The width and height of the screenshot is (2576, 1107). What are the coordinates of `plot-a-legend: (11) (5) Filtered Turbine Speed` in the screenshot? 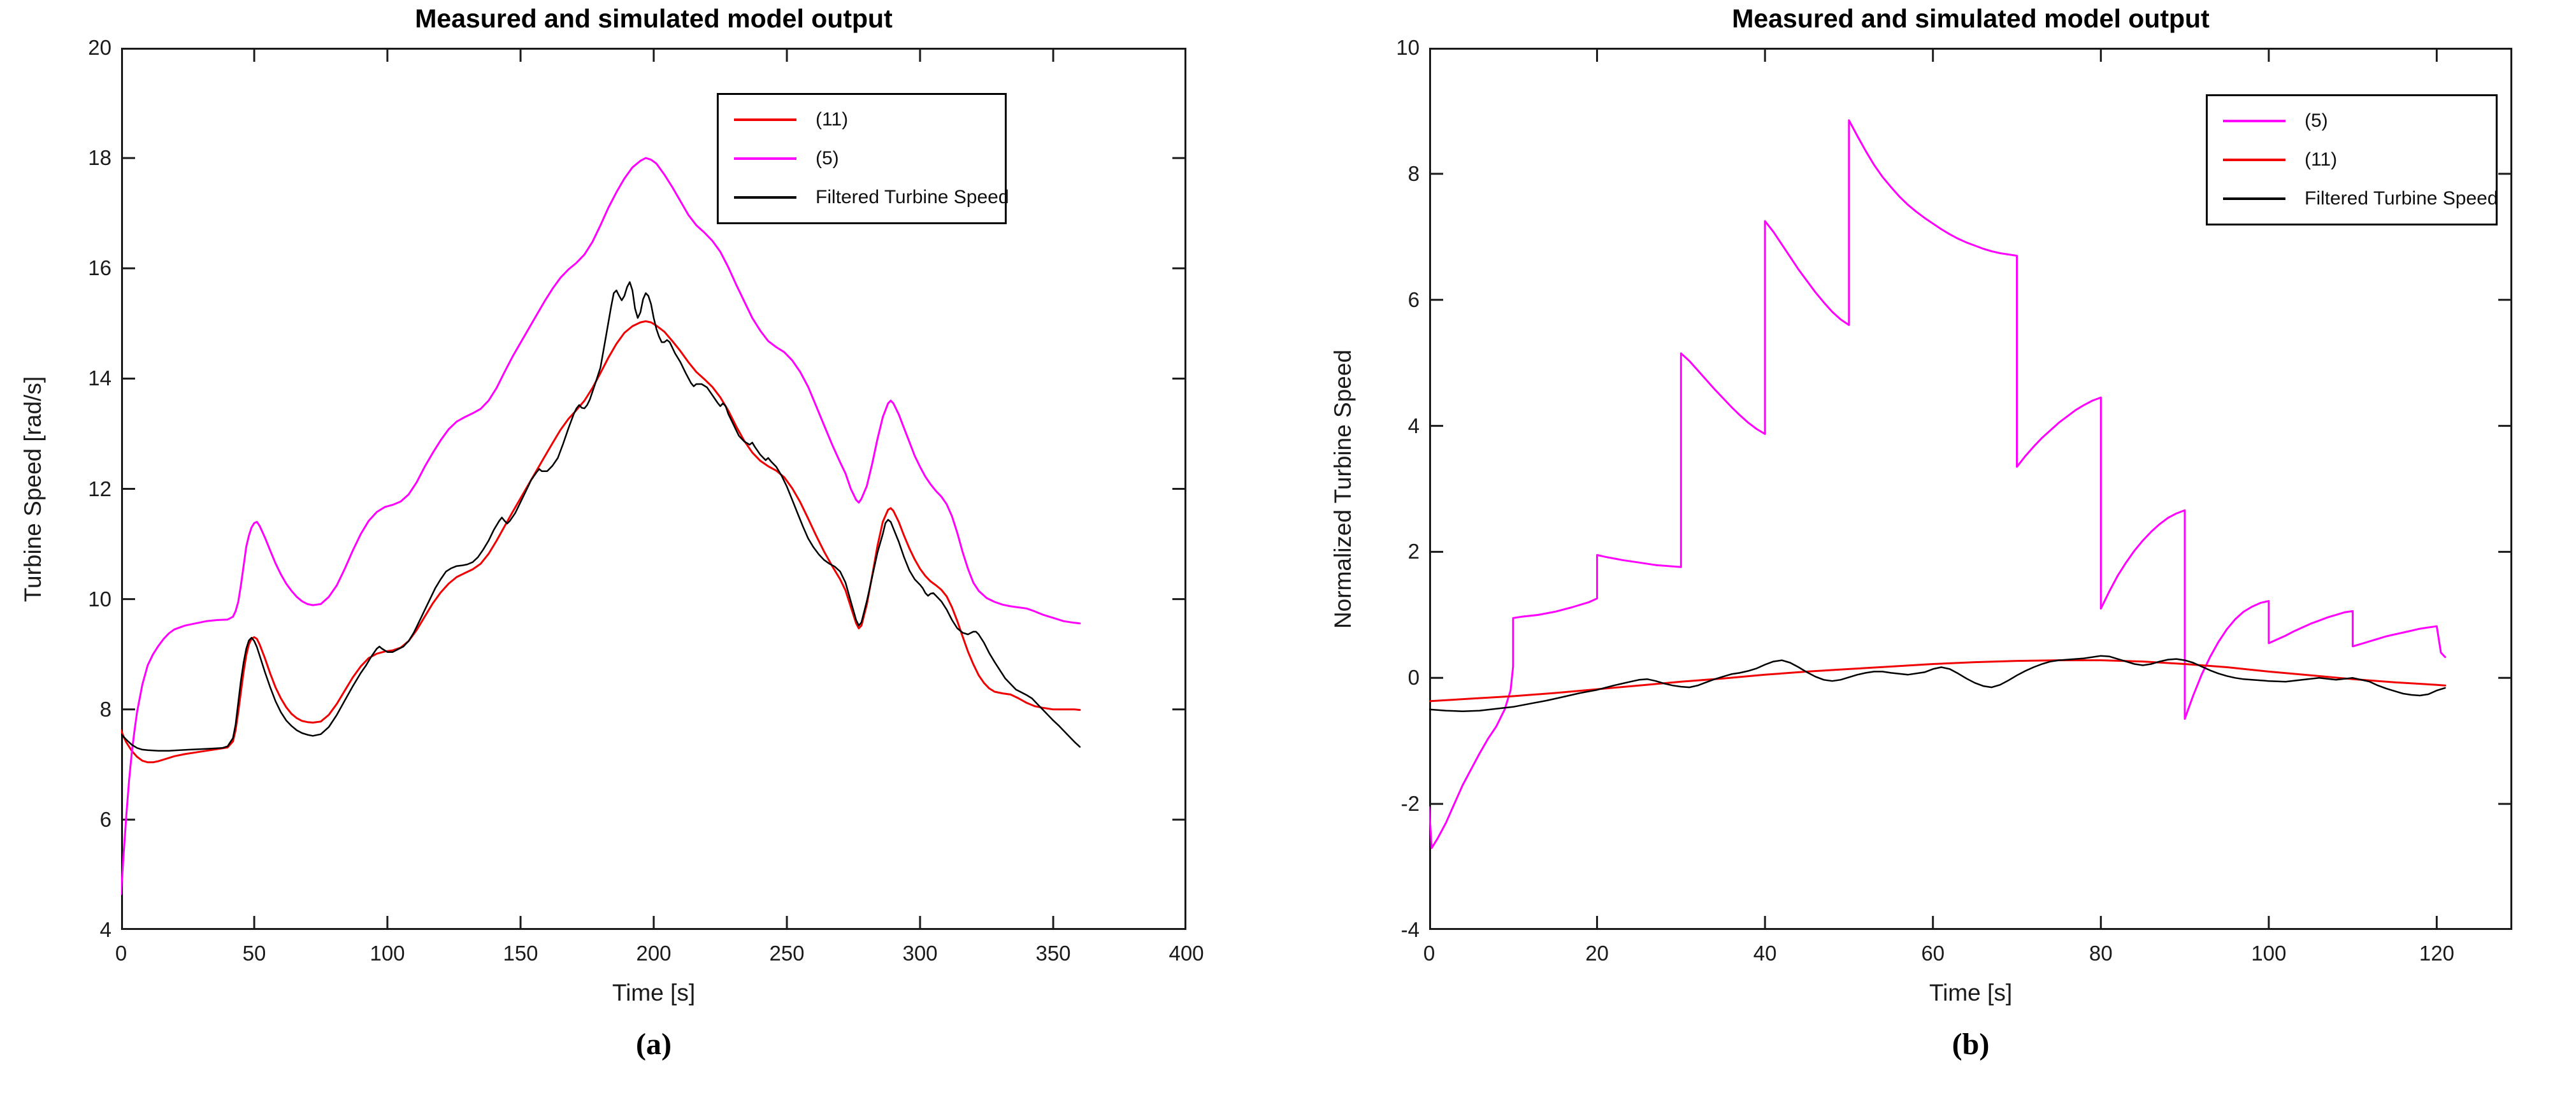 It's located at (863, 158).